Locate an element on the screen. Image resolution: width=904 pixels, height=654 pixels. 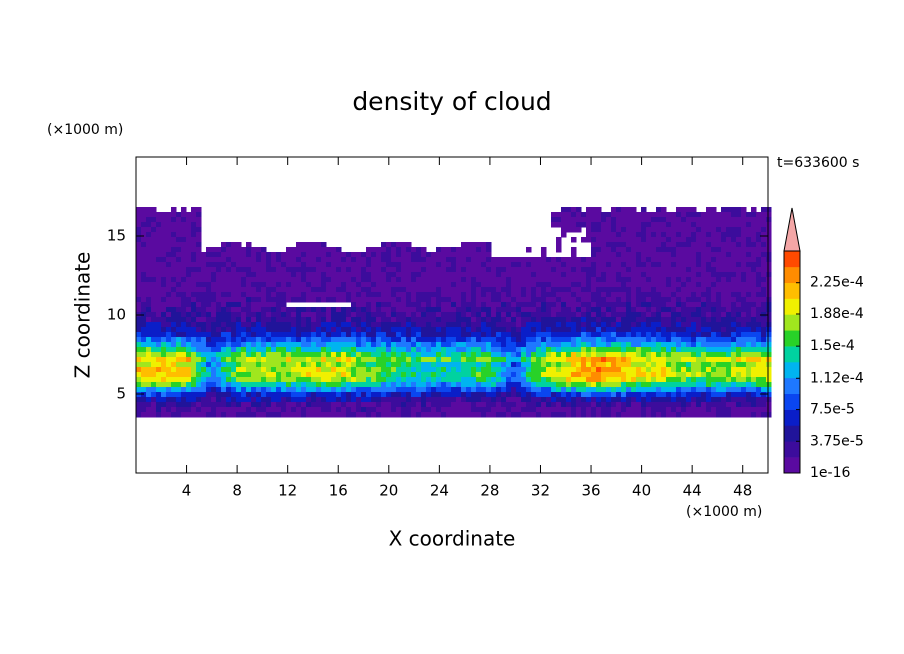
colorbar-segment is located at coordinates (792, 306).